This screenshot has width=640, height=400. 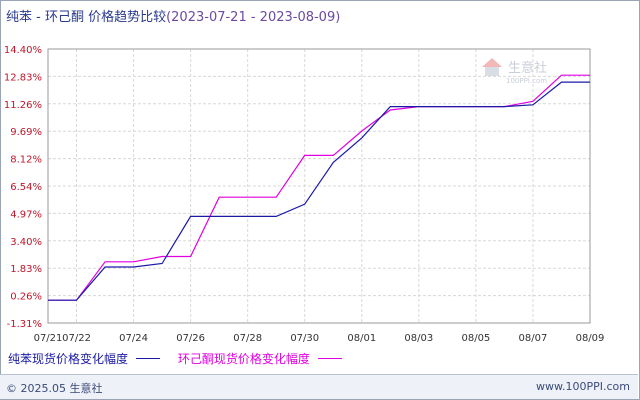 What do you see at coordinates (26, 297) in the screenshot?
I see `y-tick-label: 0.26%` at bounding box center [26, 297].